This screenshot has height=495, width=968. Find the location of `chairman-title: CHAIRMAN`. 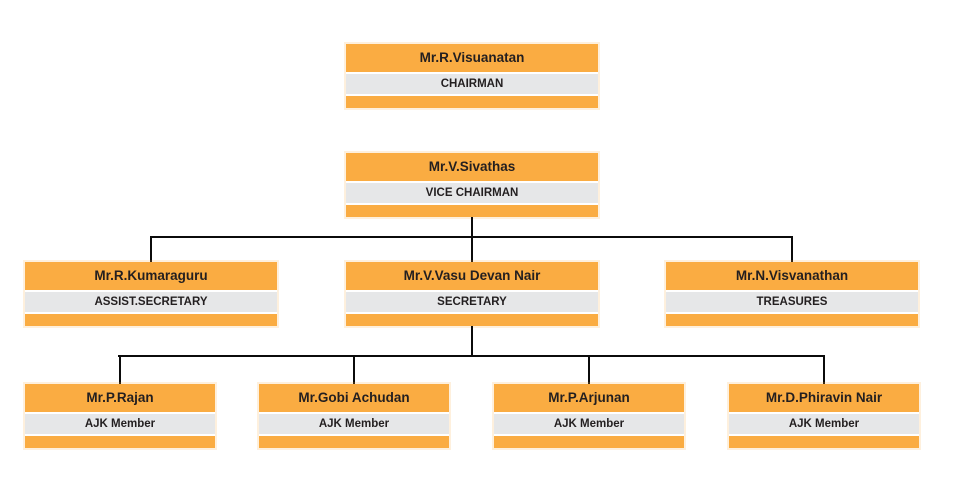

chairman-title: CHAIRMAN is located at coordinates (472, 84).